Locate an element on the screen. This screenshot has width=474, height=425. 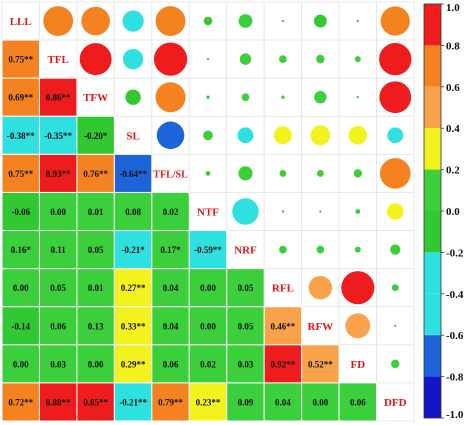
cell-value-label: 0.17* is located at coordinates (170, 250).